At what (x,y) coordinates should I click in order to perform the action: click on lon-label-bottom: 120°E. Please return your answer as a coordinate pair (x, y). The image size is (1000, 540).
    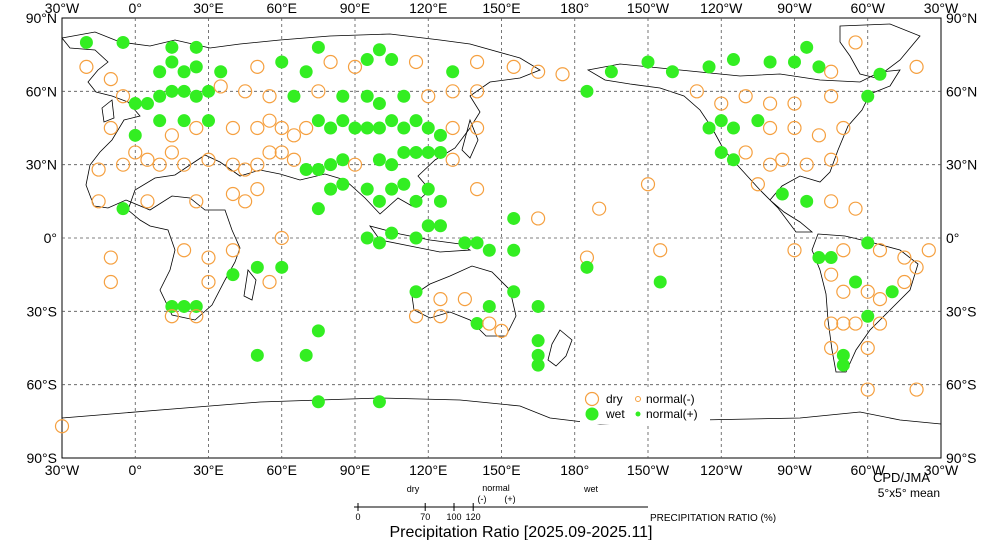
    Looking at the image, I should click on (428, 470).